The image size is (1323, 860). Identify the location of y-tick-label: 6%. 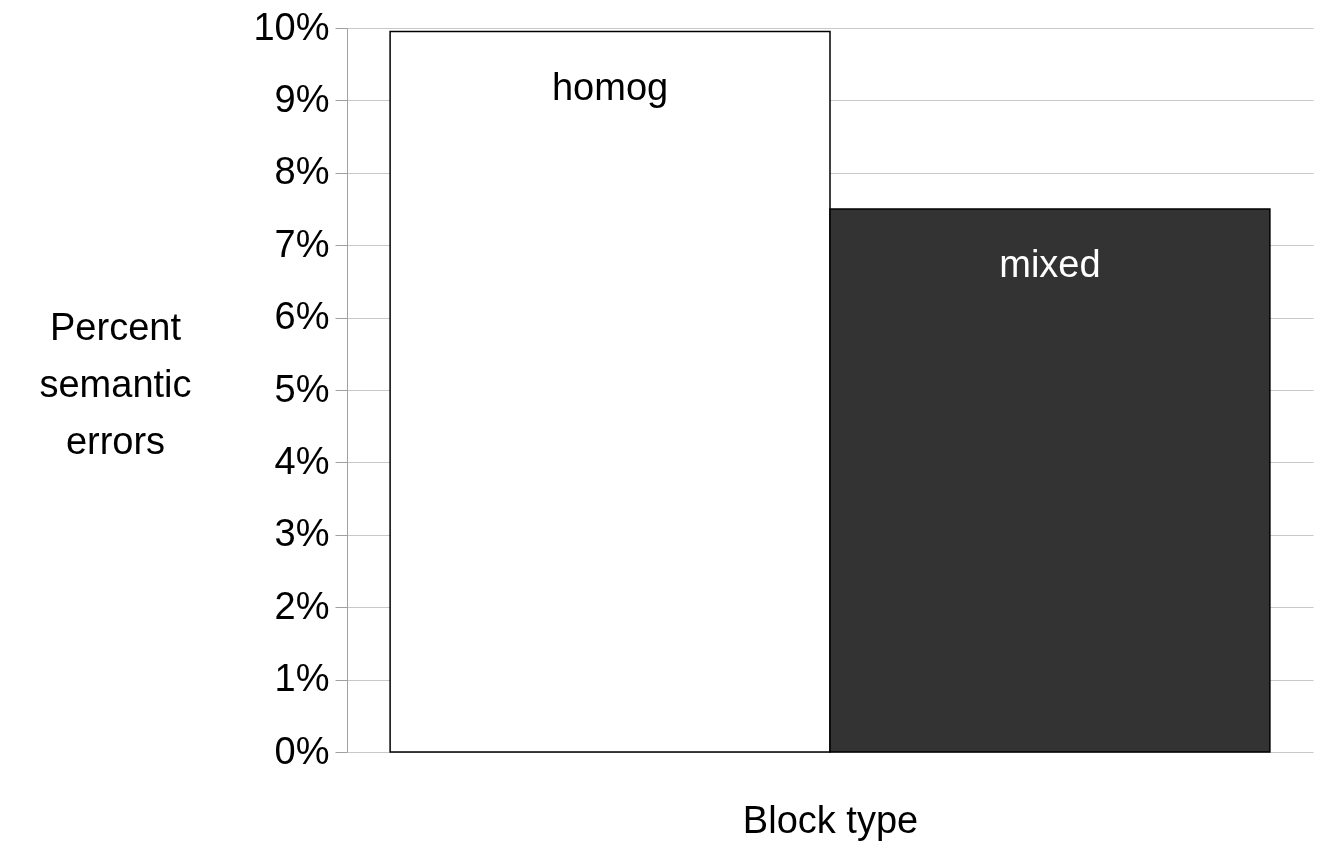
(302, 316).